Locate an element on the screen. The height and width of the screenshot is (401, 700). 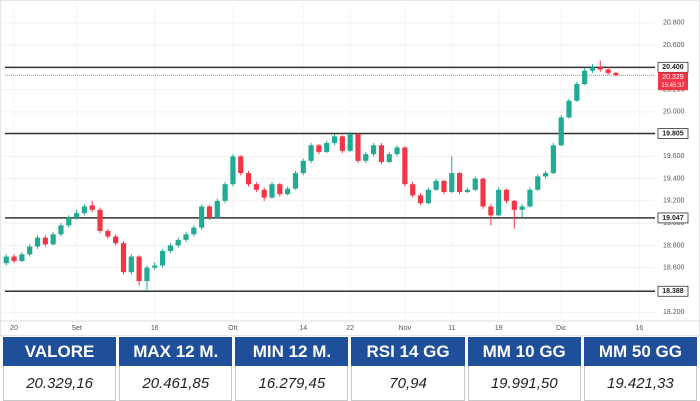
x-tick-label: 22 is located at coordinates (350, 328).